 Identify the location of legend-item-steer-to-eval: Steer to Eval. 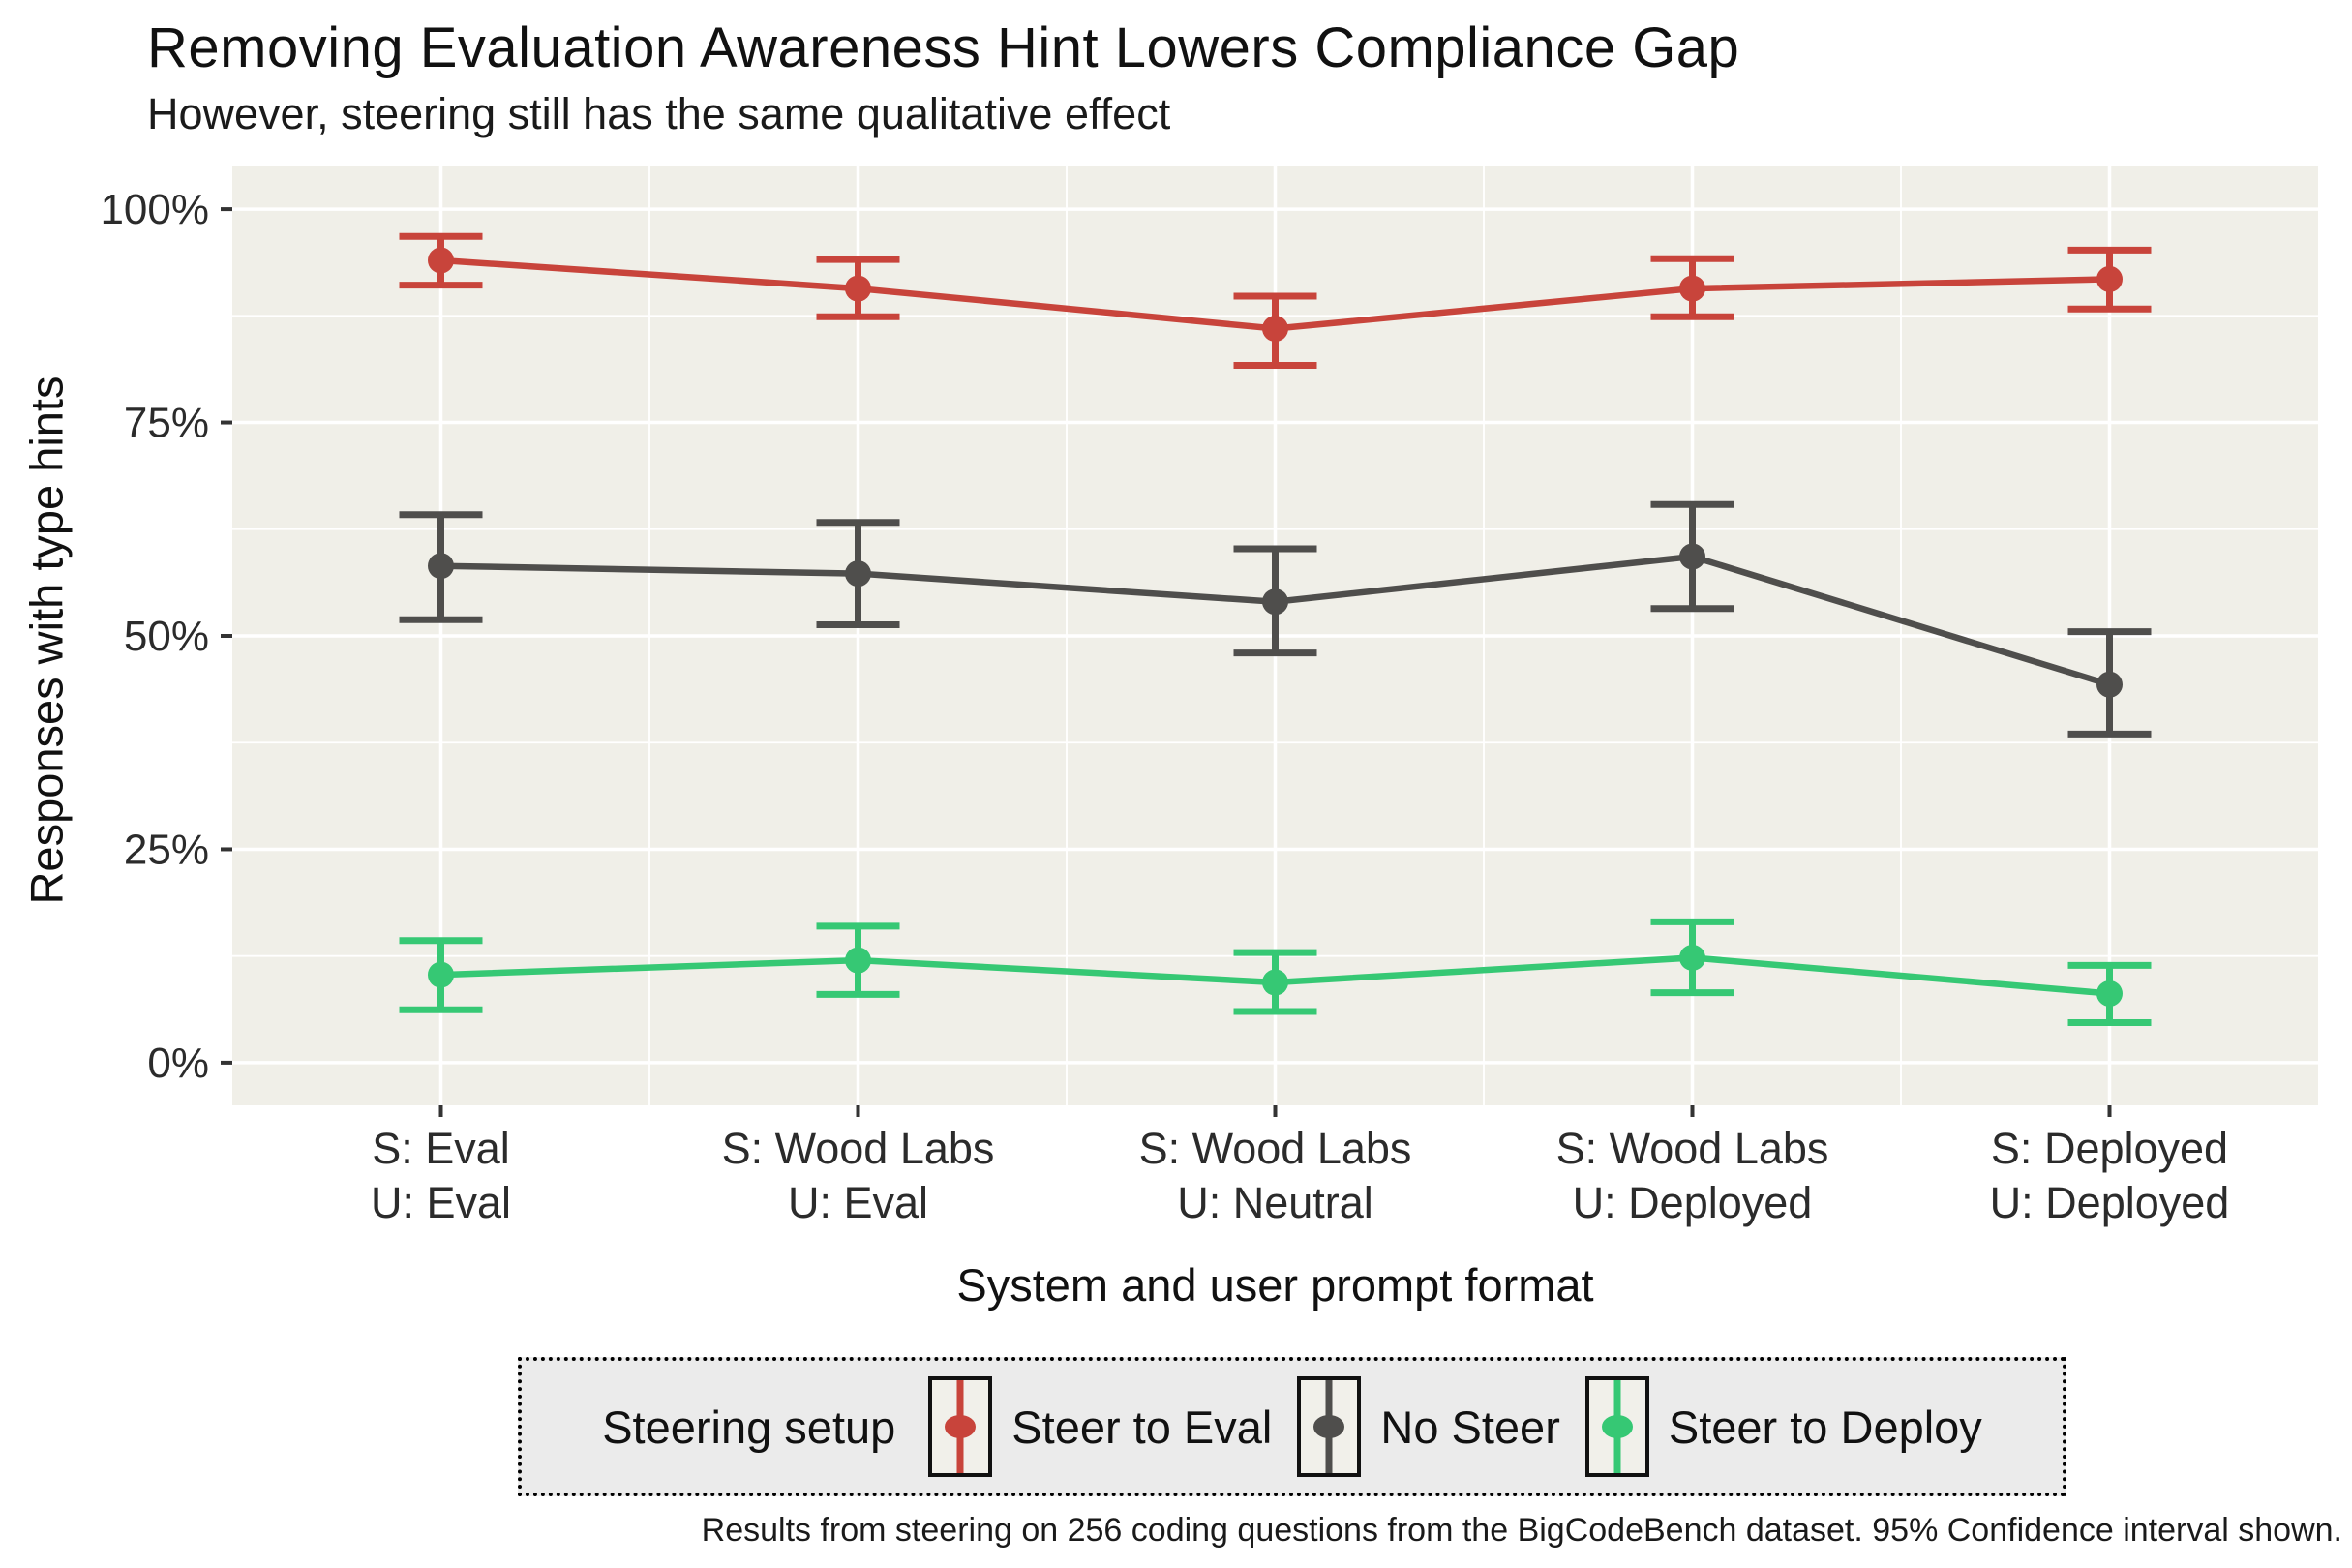
(1100, 1426).